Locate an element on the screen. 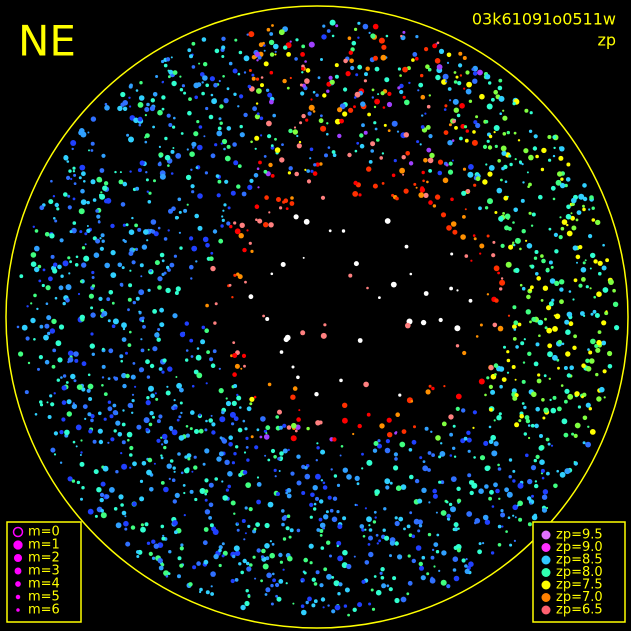 Image resolution: width=631 pixels, height=631 pixels. zp-legend-marker is located at coordinates (546, 560).